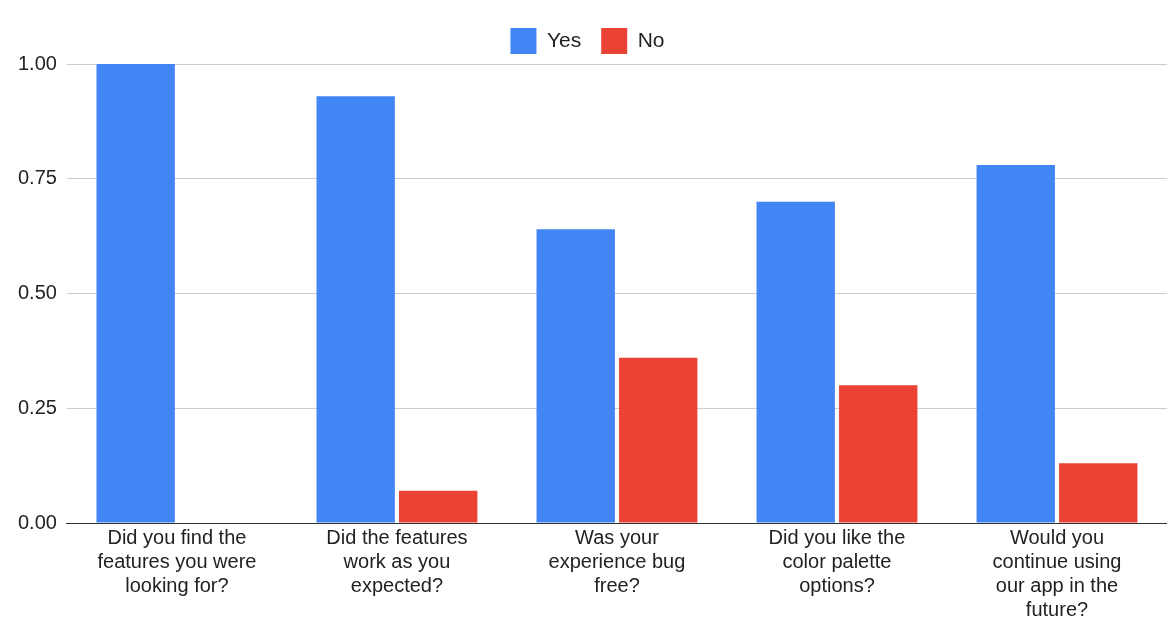  What do you see at coordinates (37, 62) in the screenshot?
I see `y-tick-label: 1.00` at bounding box center [37, 62].